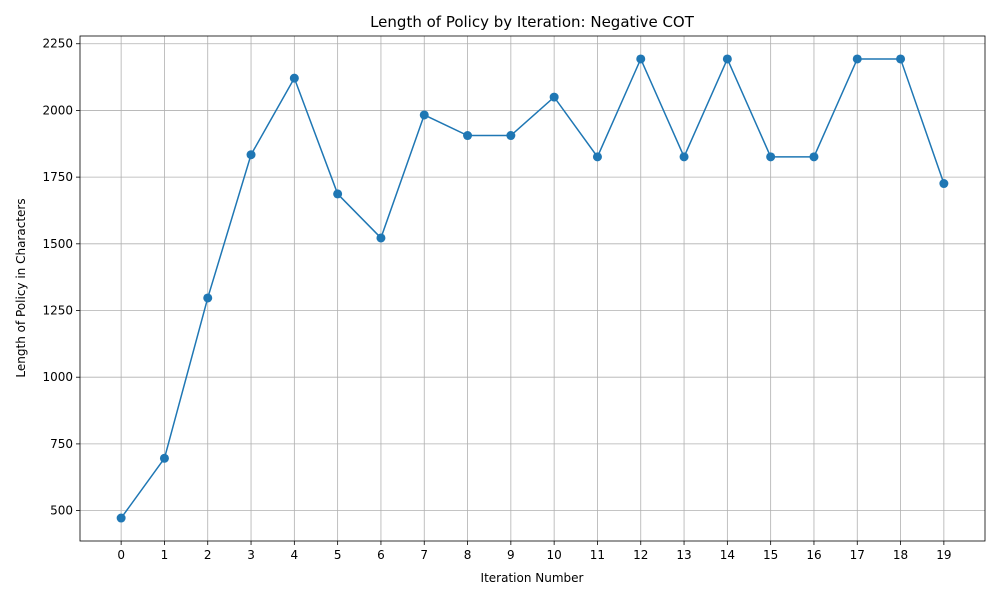  Describe the element at coordinates (727, 555) in the screenshot. I see `x-tick-label: 14` at that location.